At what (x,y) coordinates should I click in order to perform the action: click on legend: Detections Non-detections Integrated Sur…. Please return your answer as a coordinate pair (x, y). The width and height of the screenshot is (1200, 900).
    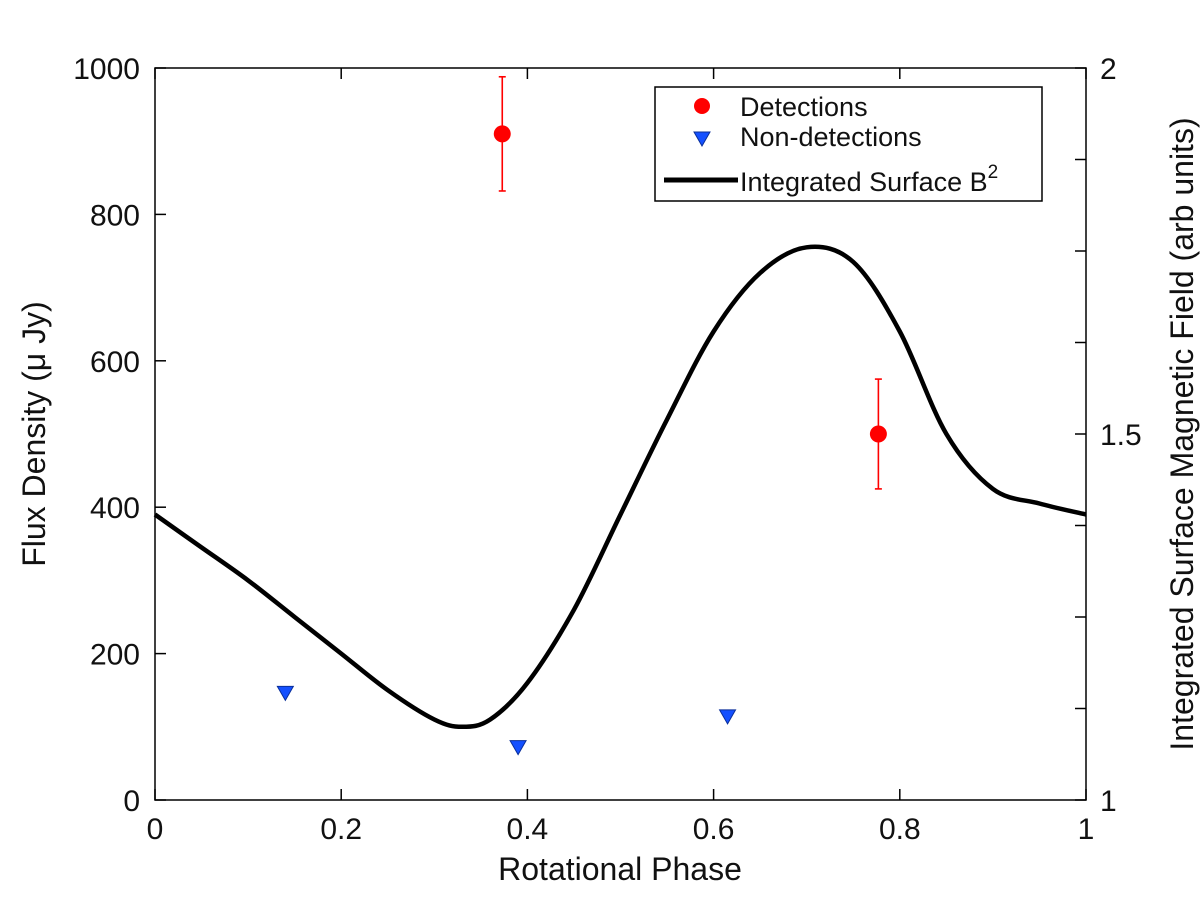
    Looking at the image, I should click on (848, 144).